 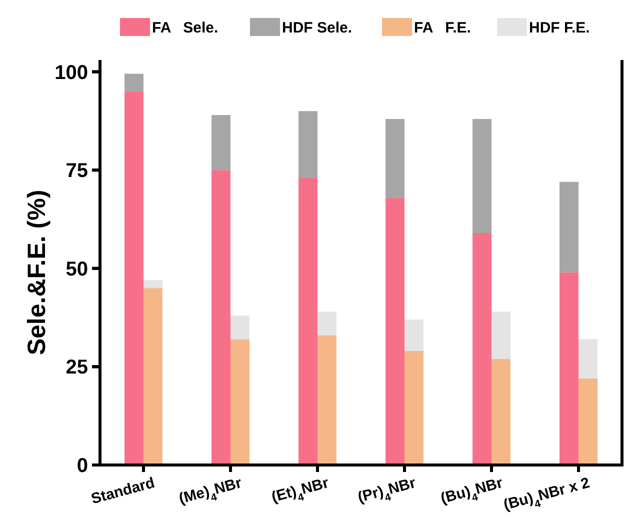 What do you see at coordinates (77, 171) in the screenshot?
I see `y-tick-label: 75` at bounding box center [77, 171].